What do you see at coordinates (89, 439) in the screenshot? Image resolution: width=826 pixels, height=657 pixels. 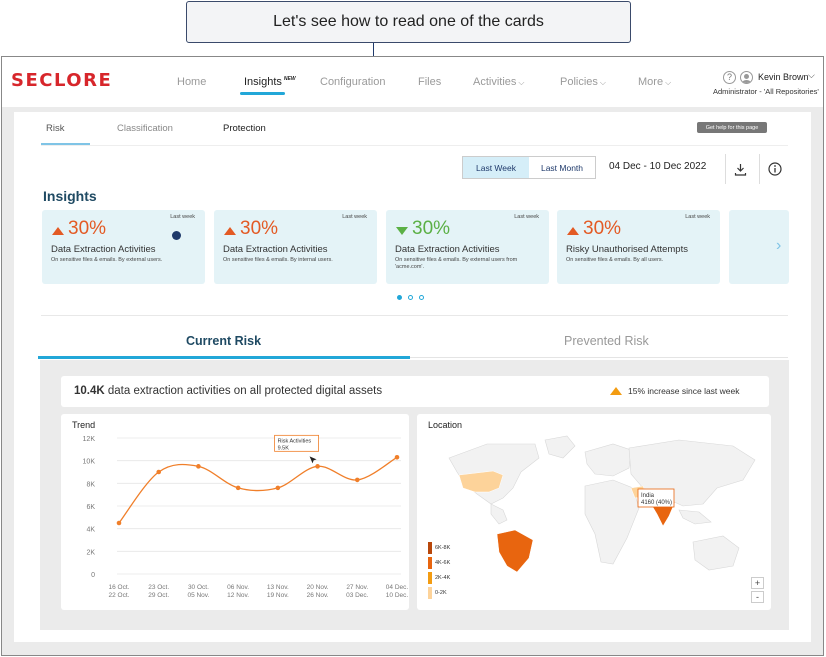 I see `y-tick-label: 12K` at bounding box center [89, 439].